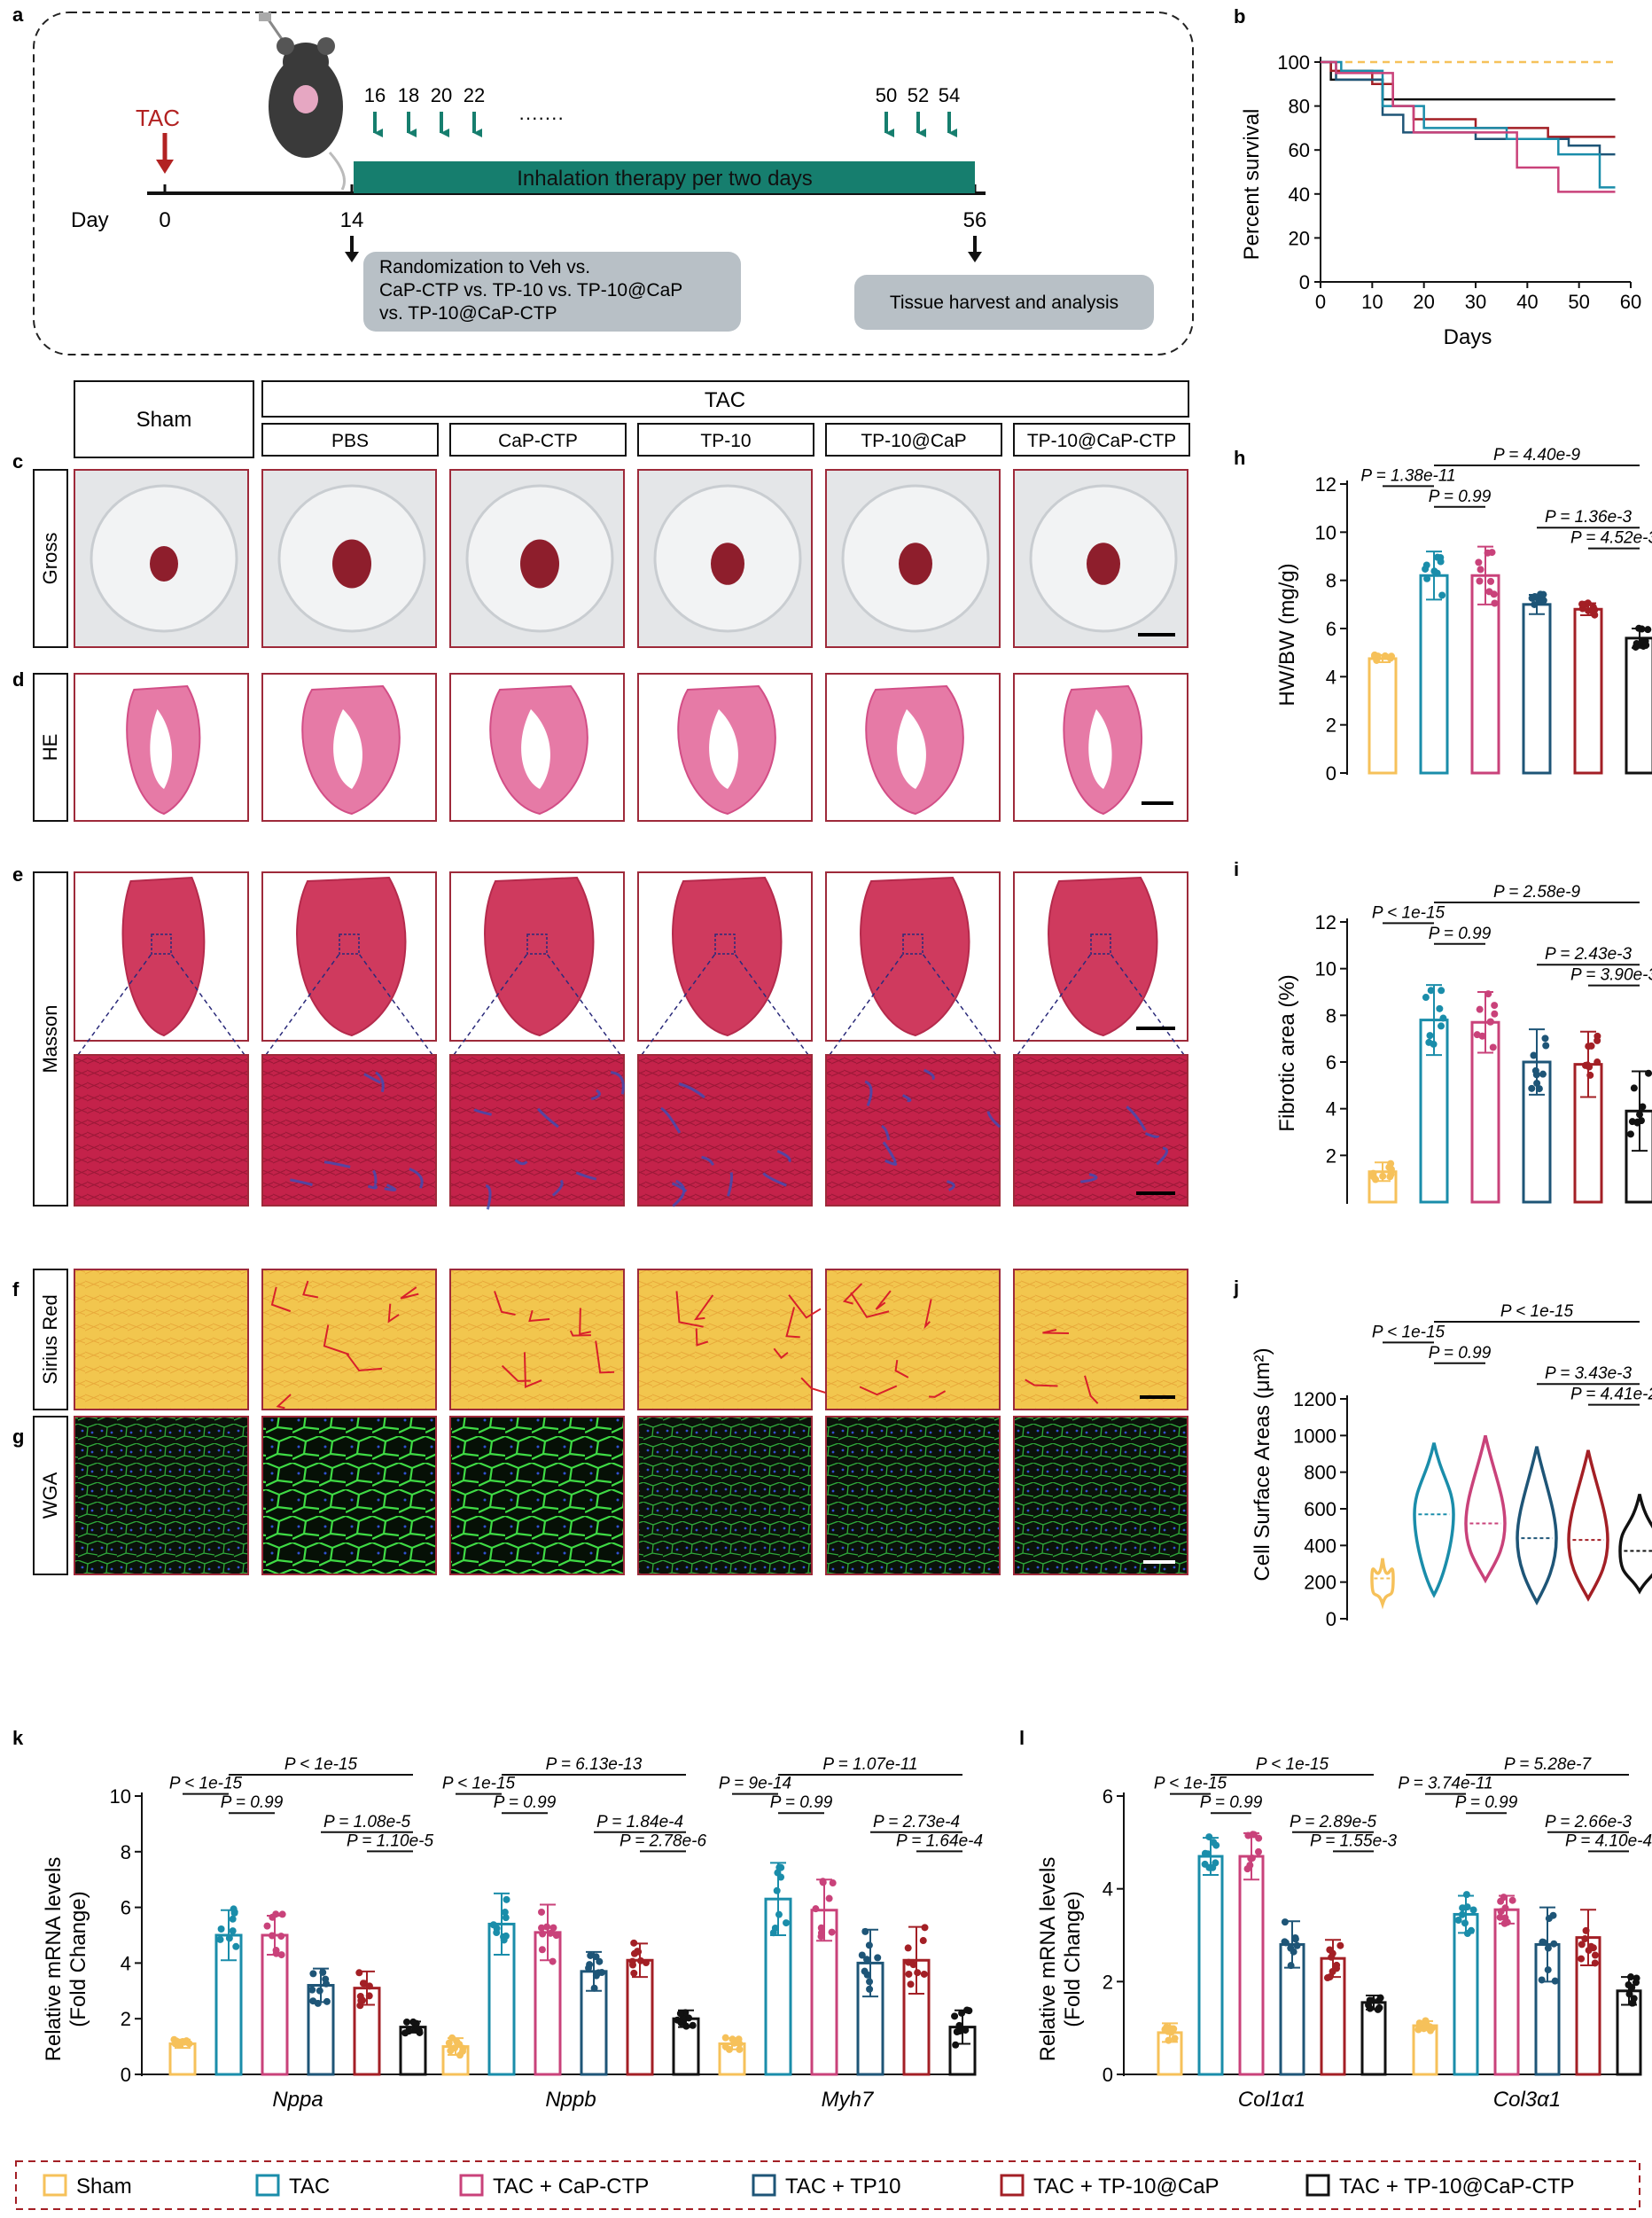 This screenshot has width=1652, height=2218. What do you see at coordinates (158, 118) in the screenshot?
I see `tac-label: TAC` at bounding box center [158, 118].